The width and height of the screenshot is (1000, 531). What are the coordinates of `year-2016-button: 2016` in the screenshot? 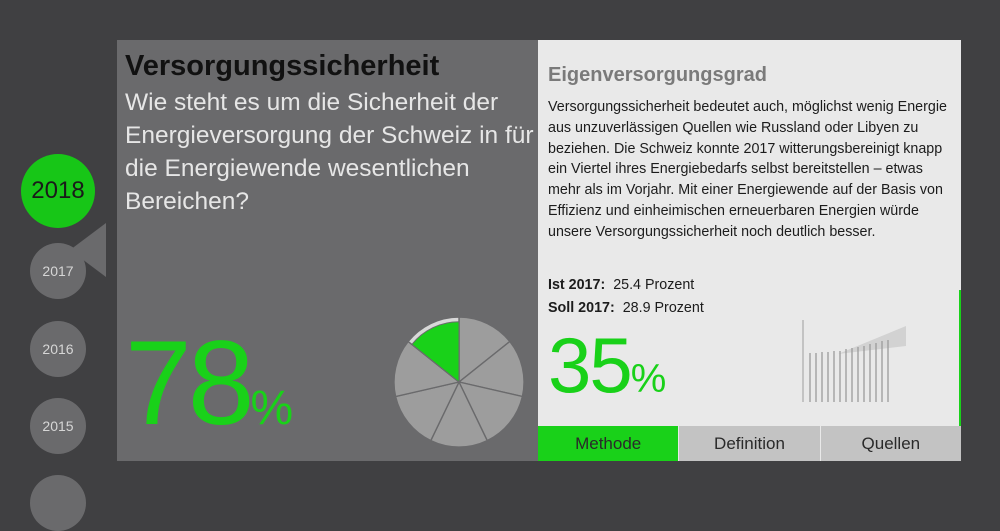 It's located at (58, 349).